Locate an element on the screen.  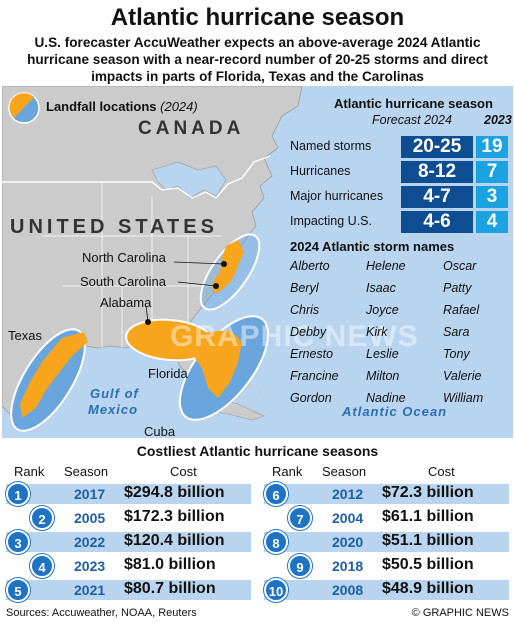
forecast-header: Forecast 2024 2023 is located at coordinates (442, 120).